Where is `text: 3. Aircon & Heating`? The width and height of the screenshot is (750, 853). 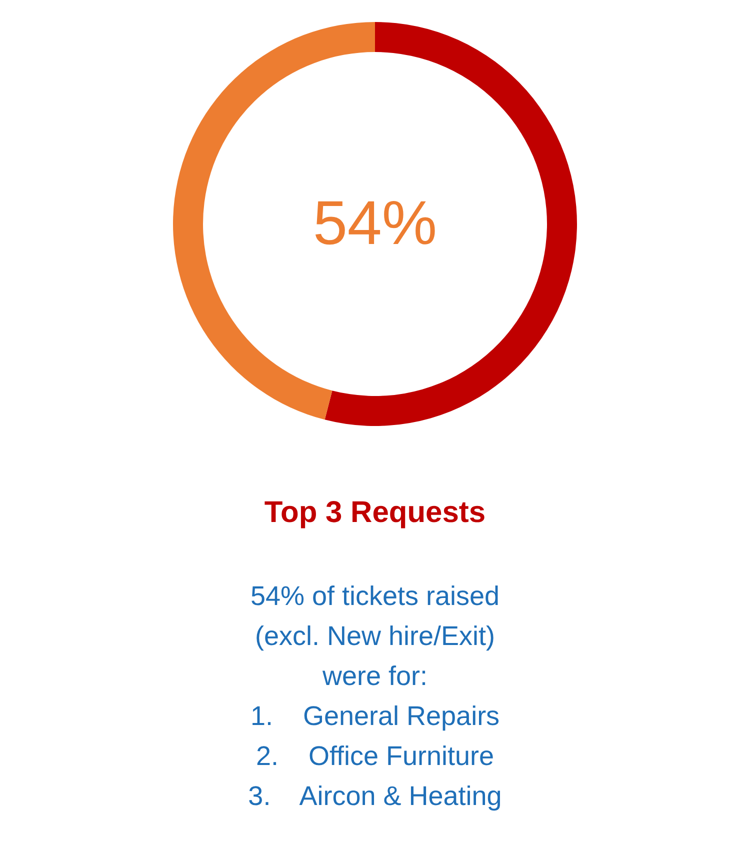 text: 3. Aircon & Heating is located at coordinates (375, 796).